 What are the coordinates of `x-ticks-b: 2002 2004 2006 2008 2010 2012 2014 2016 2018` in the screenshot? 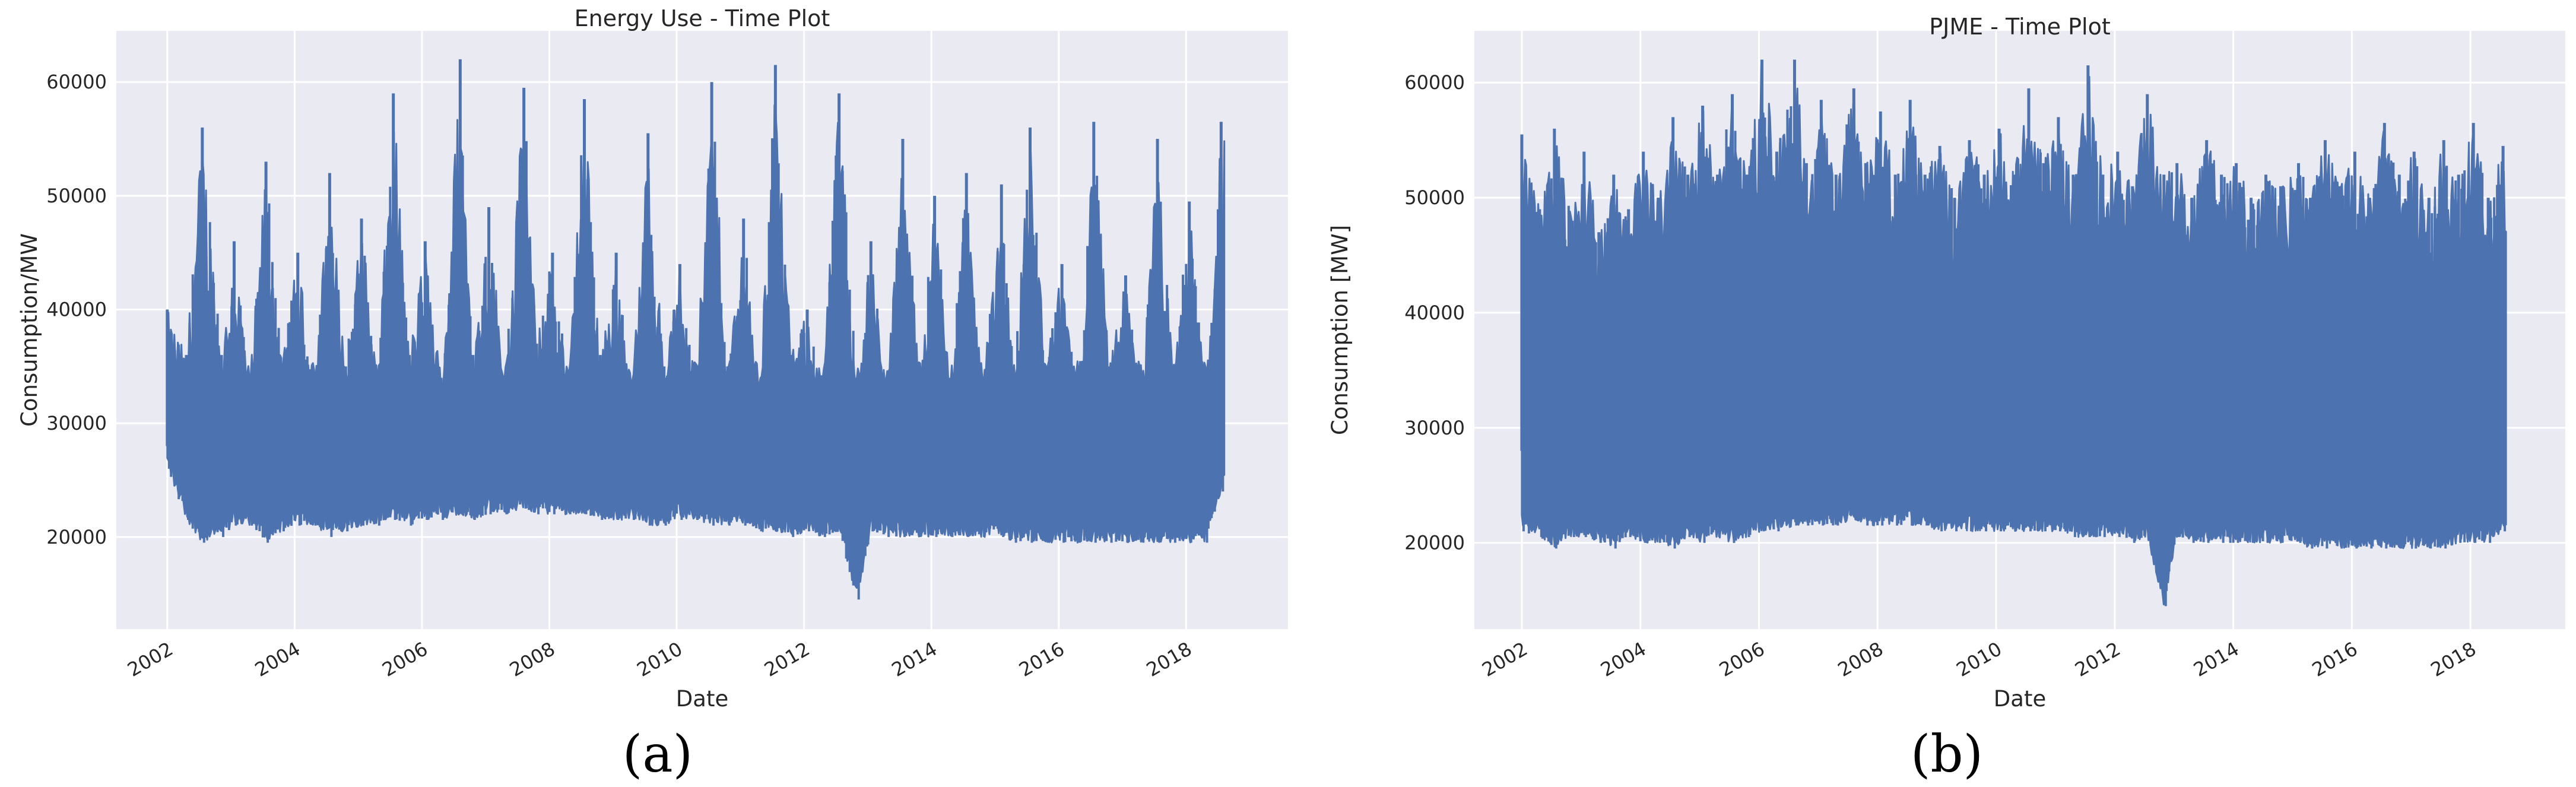 It's located at (1979, 659).